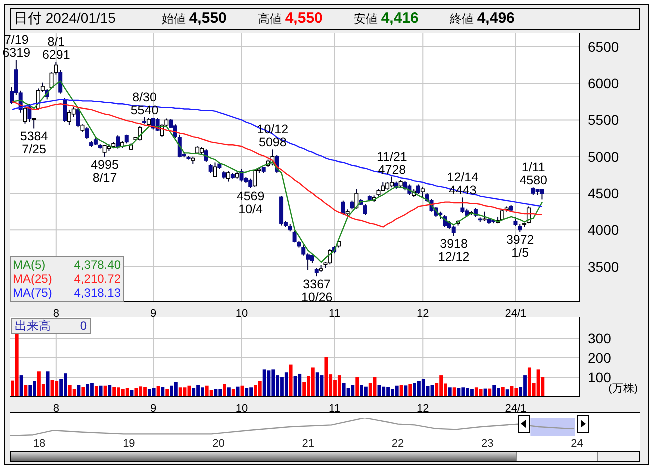 This screenshot has width=653, height=470. What do you see at coordinates (392, 163) in the screenshot?
I see `annotation: 11/21 4728` at bounding box center [392, 163].